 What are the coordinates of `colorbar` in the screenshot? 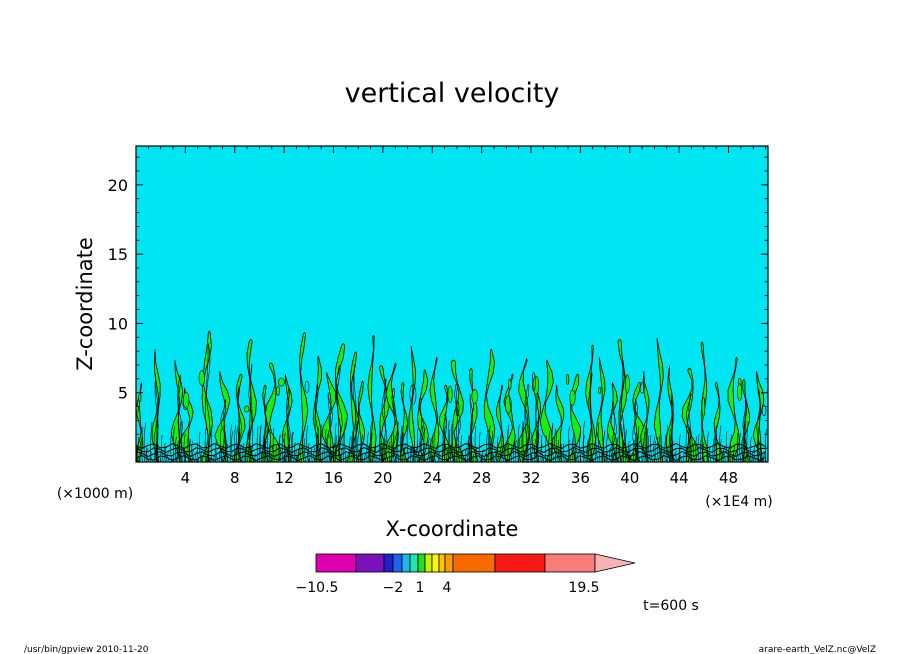 It's located at (475, 563).